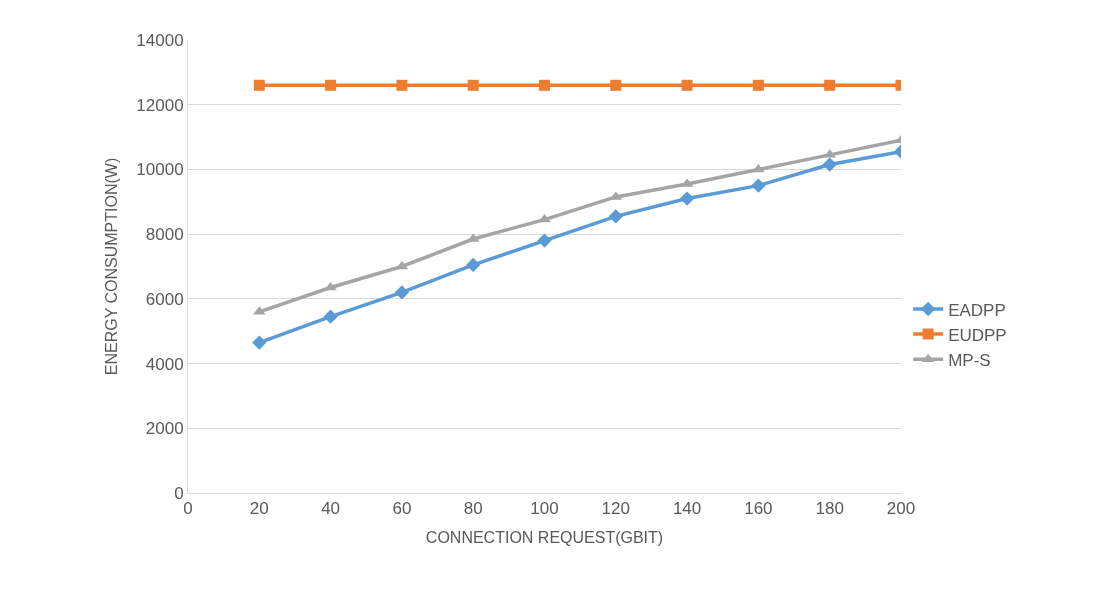 Image resolution: width=1106 pixels, height=611 pixels. What do you see at coordinates (901, 509) in the screenshot?
I see `x-tick-label: 200` at bounding box center [901, 509].